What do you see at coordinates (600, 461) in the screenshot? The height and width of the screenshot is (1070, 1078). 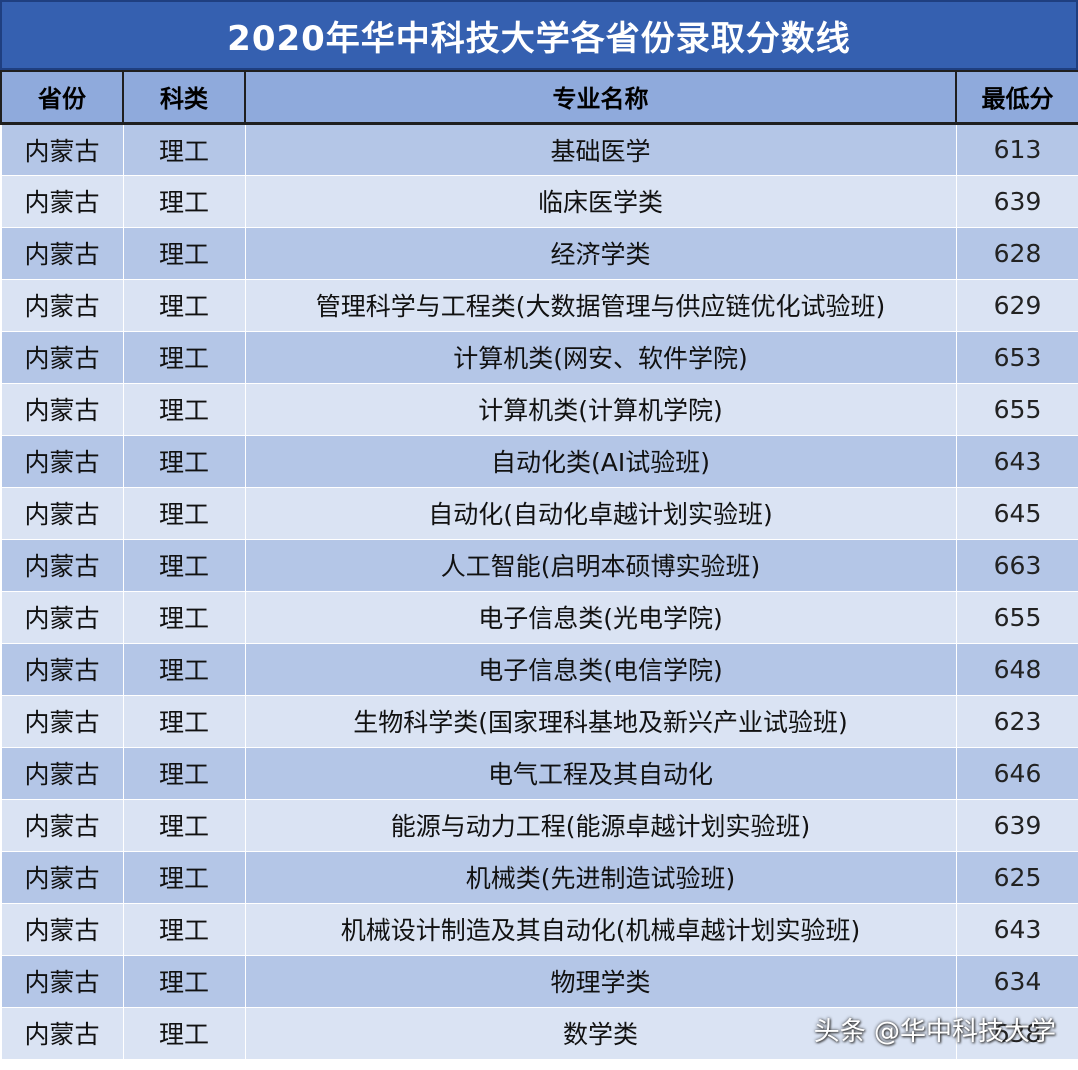 I see `major-cell: 自动化类(AI试验班)` at bounding box center [600, 461].